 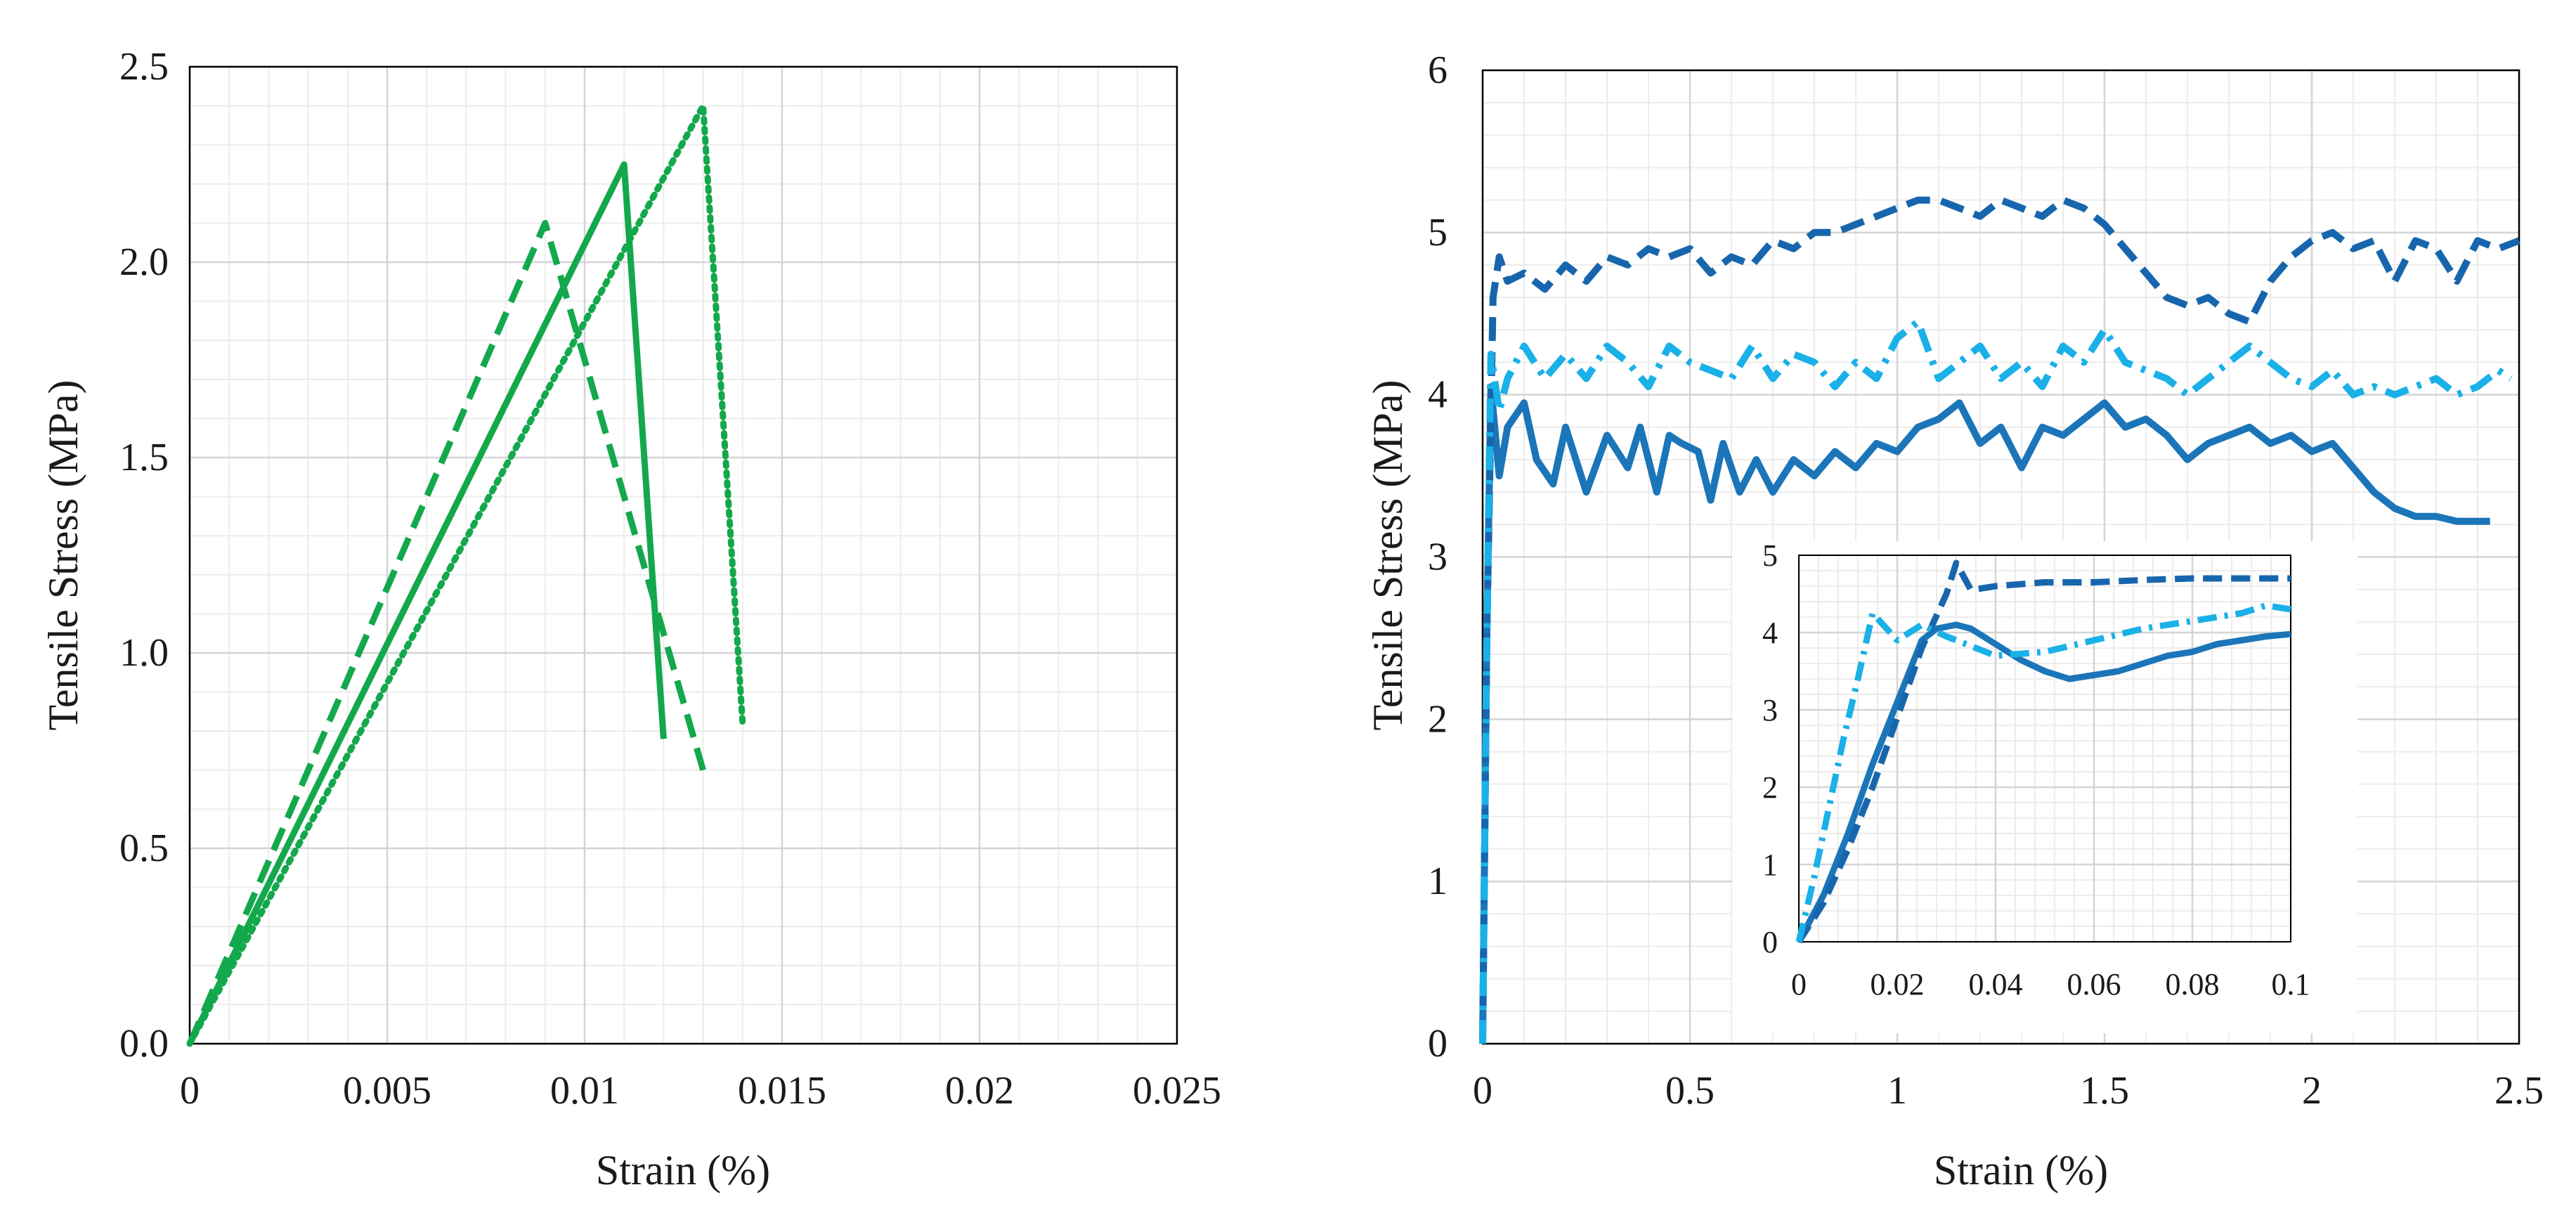 What do you see at coordinates (2193, 984) in the screenshot?
I see `inset-x-tick-label: 0.08` at bounding box center [2193, 984].